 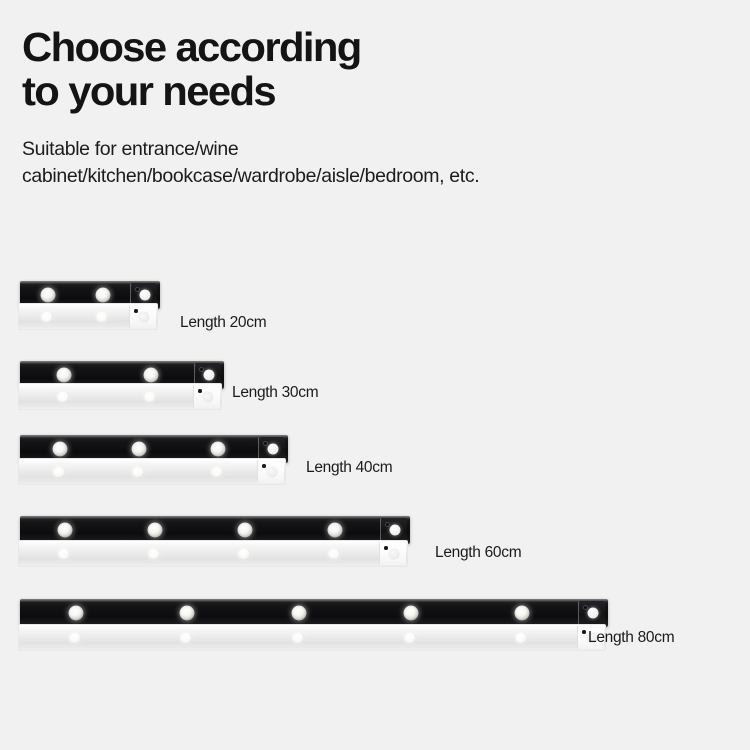 What do you see at coordinates (275, 392) in the screenshot?
I see `length-label: Length 30cm` at bounding box center [275, 392].